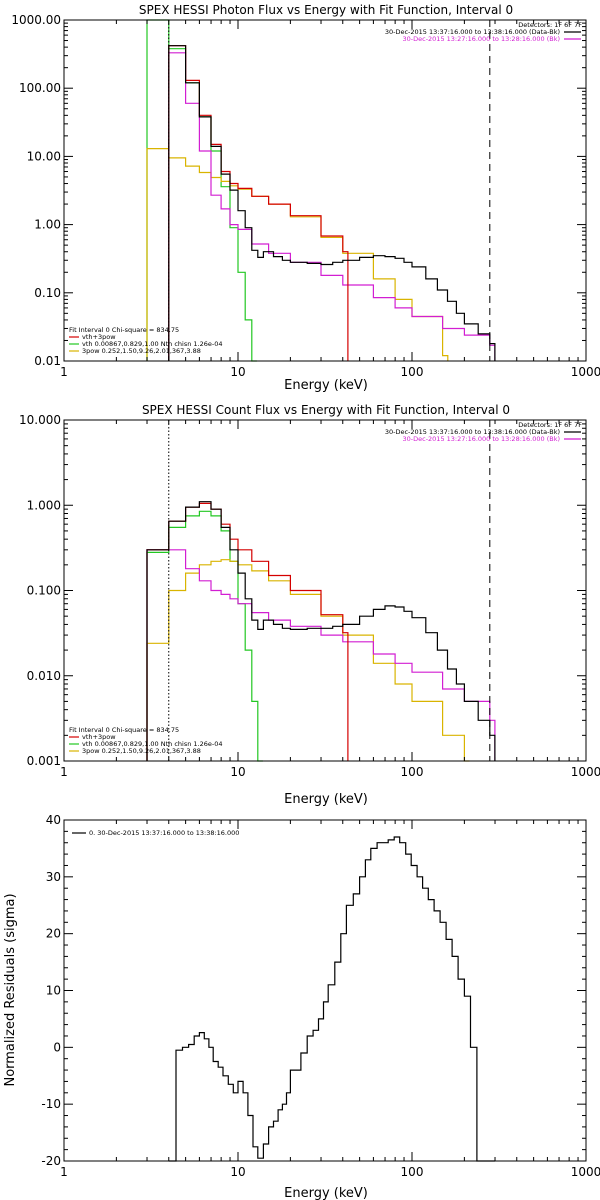 The width and height of the screenshot is (600, 1200). I want to click on y-tick-label: 40, so click(53, 820).